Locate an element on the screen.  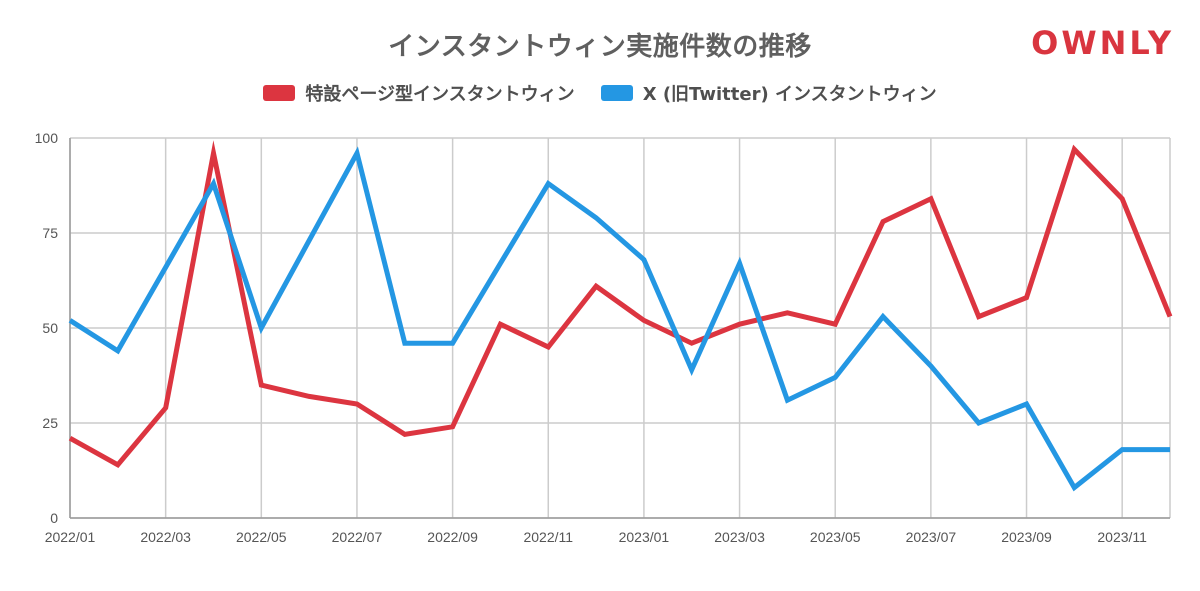
x-tick-label: 2023/11 is located at coordinates (1122, 537).